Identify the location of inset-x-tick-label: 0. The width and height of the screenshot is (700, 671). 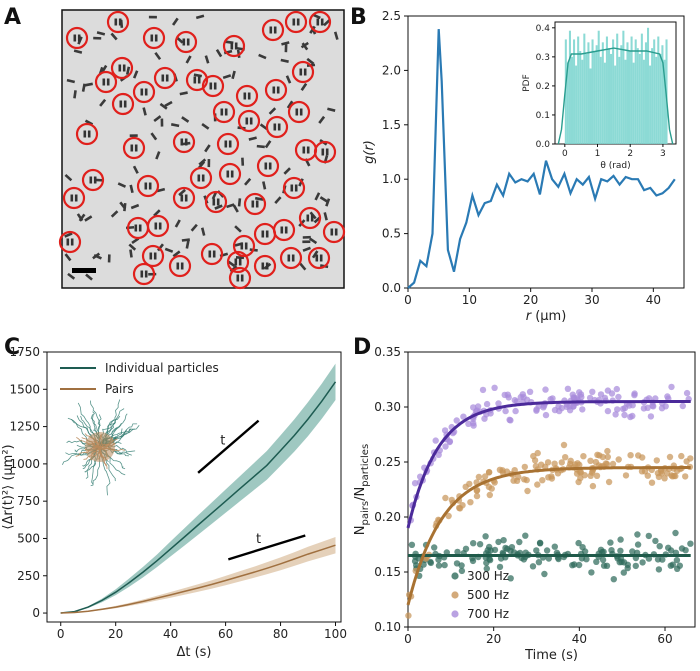
(565, 154).